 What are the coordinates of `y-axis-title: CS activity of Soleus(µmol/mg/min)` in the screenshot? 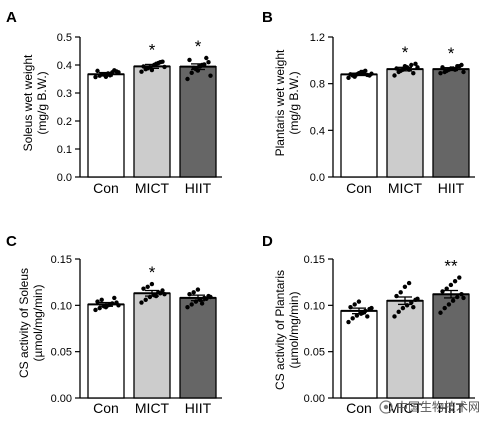 It's located at (31, 323).